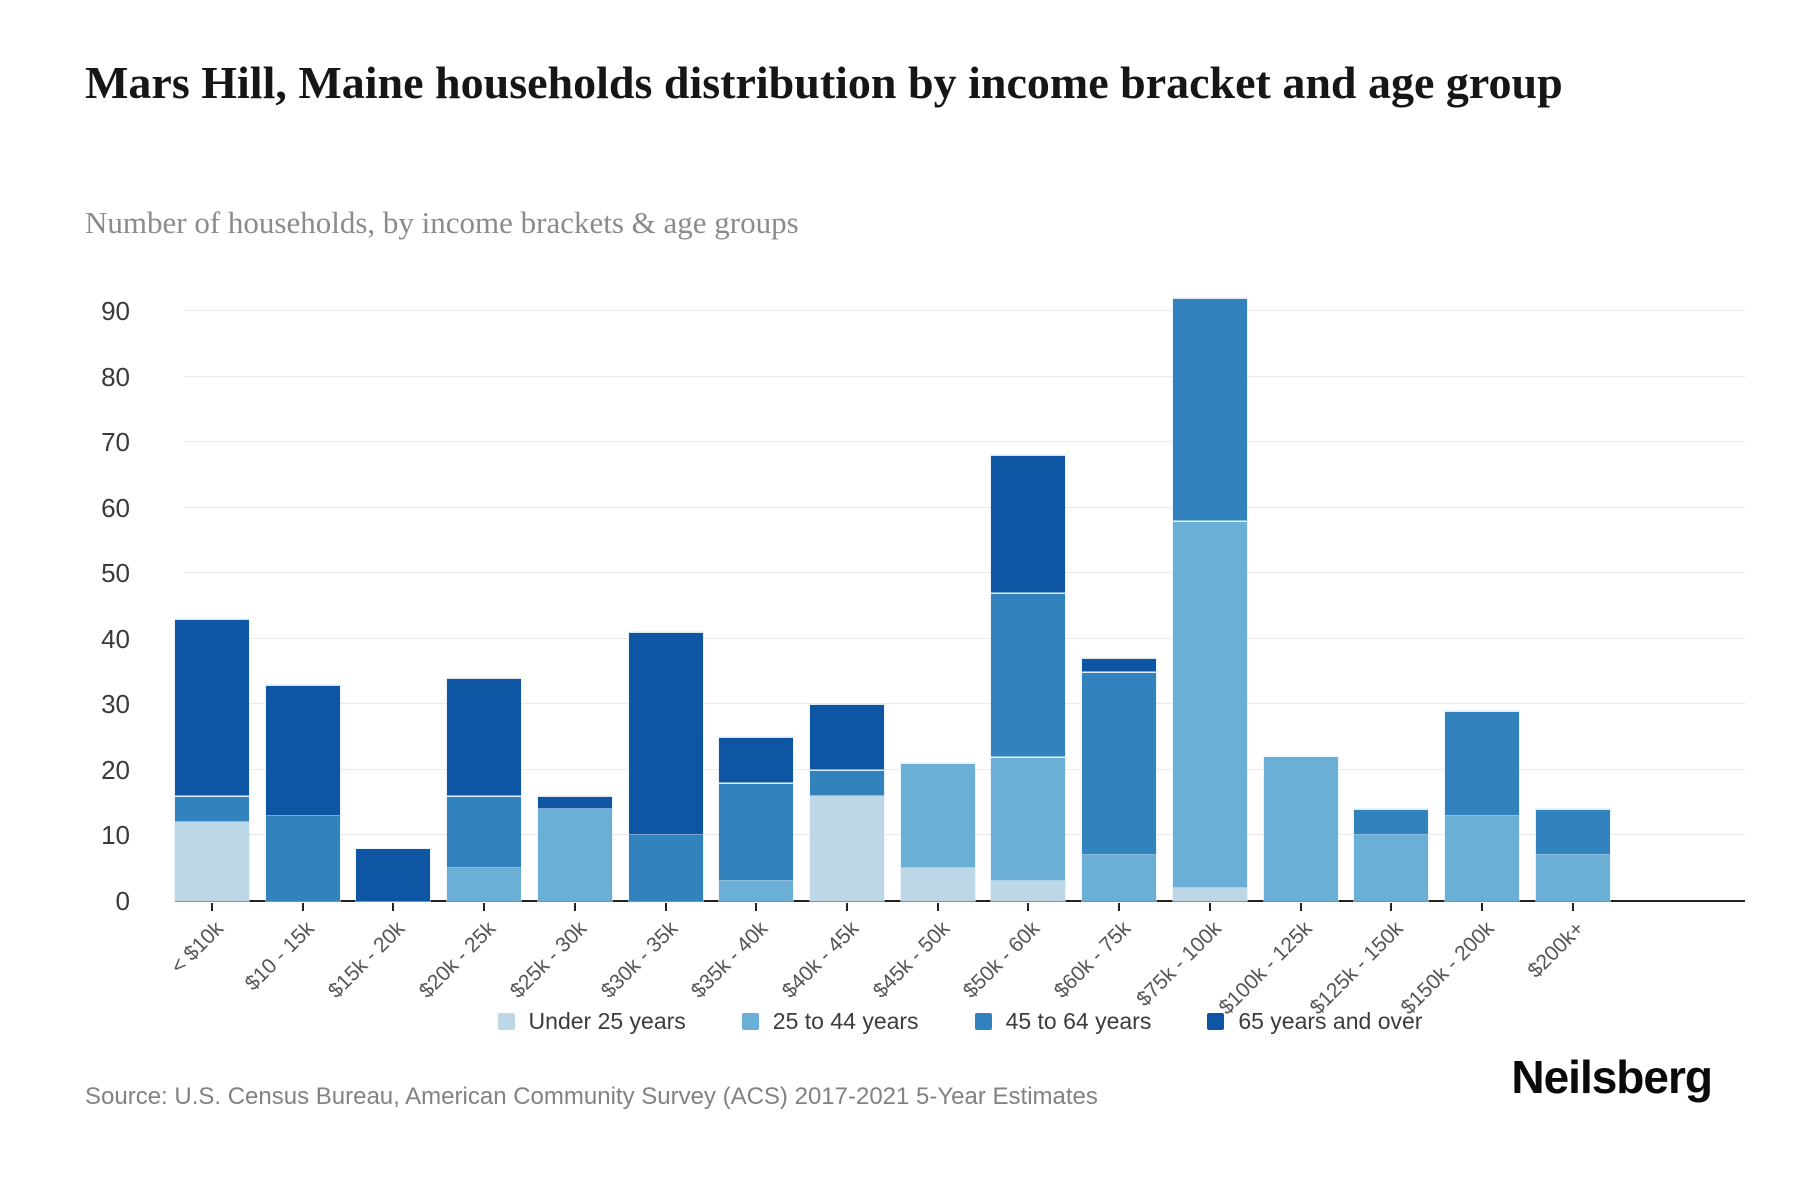  Describe the element at coordinates (1002, 960) in the screenshot. I see `x-axis-tick-label: $50k - 60k` at that location.